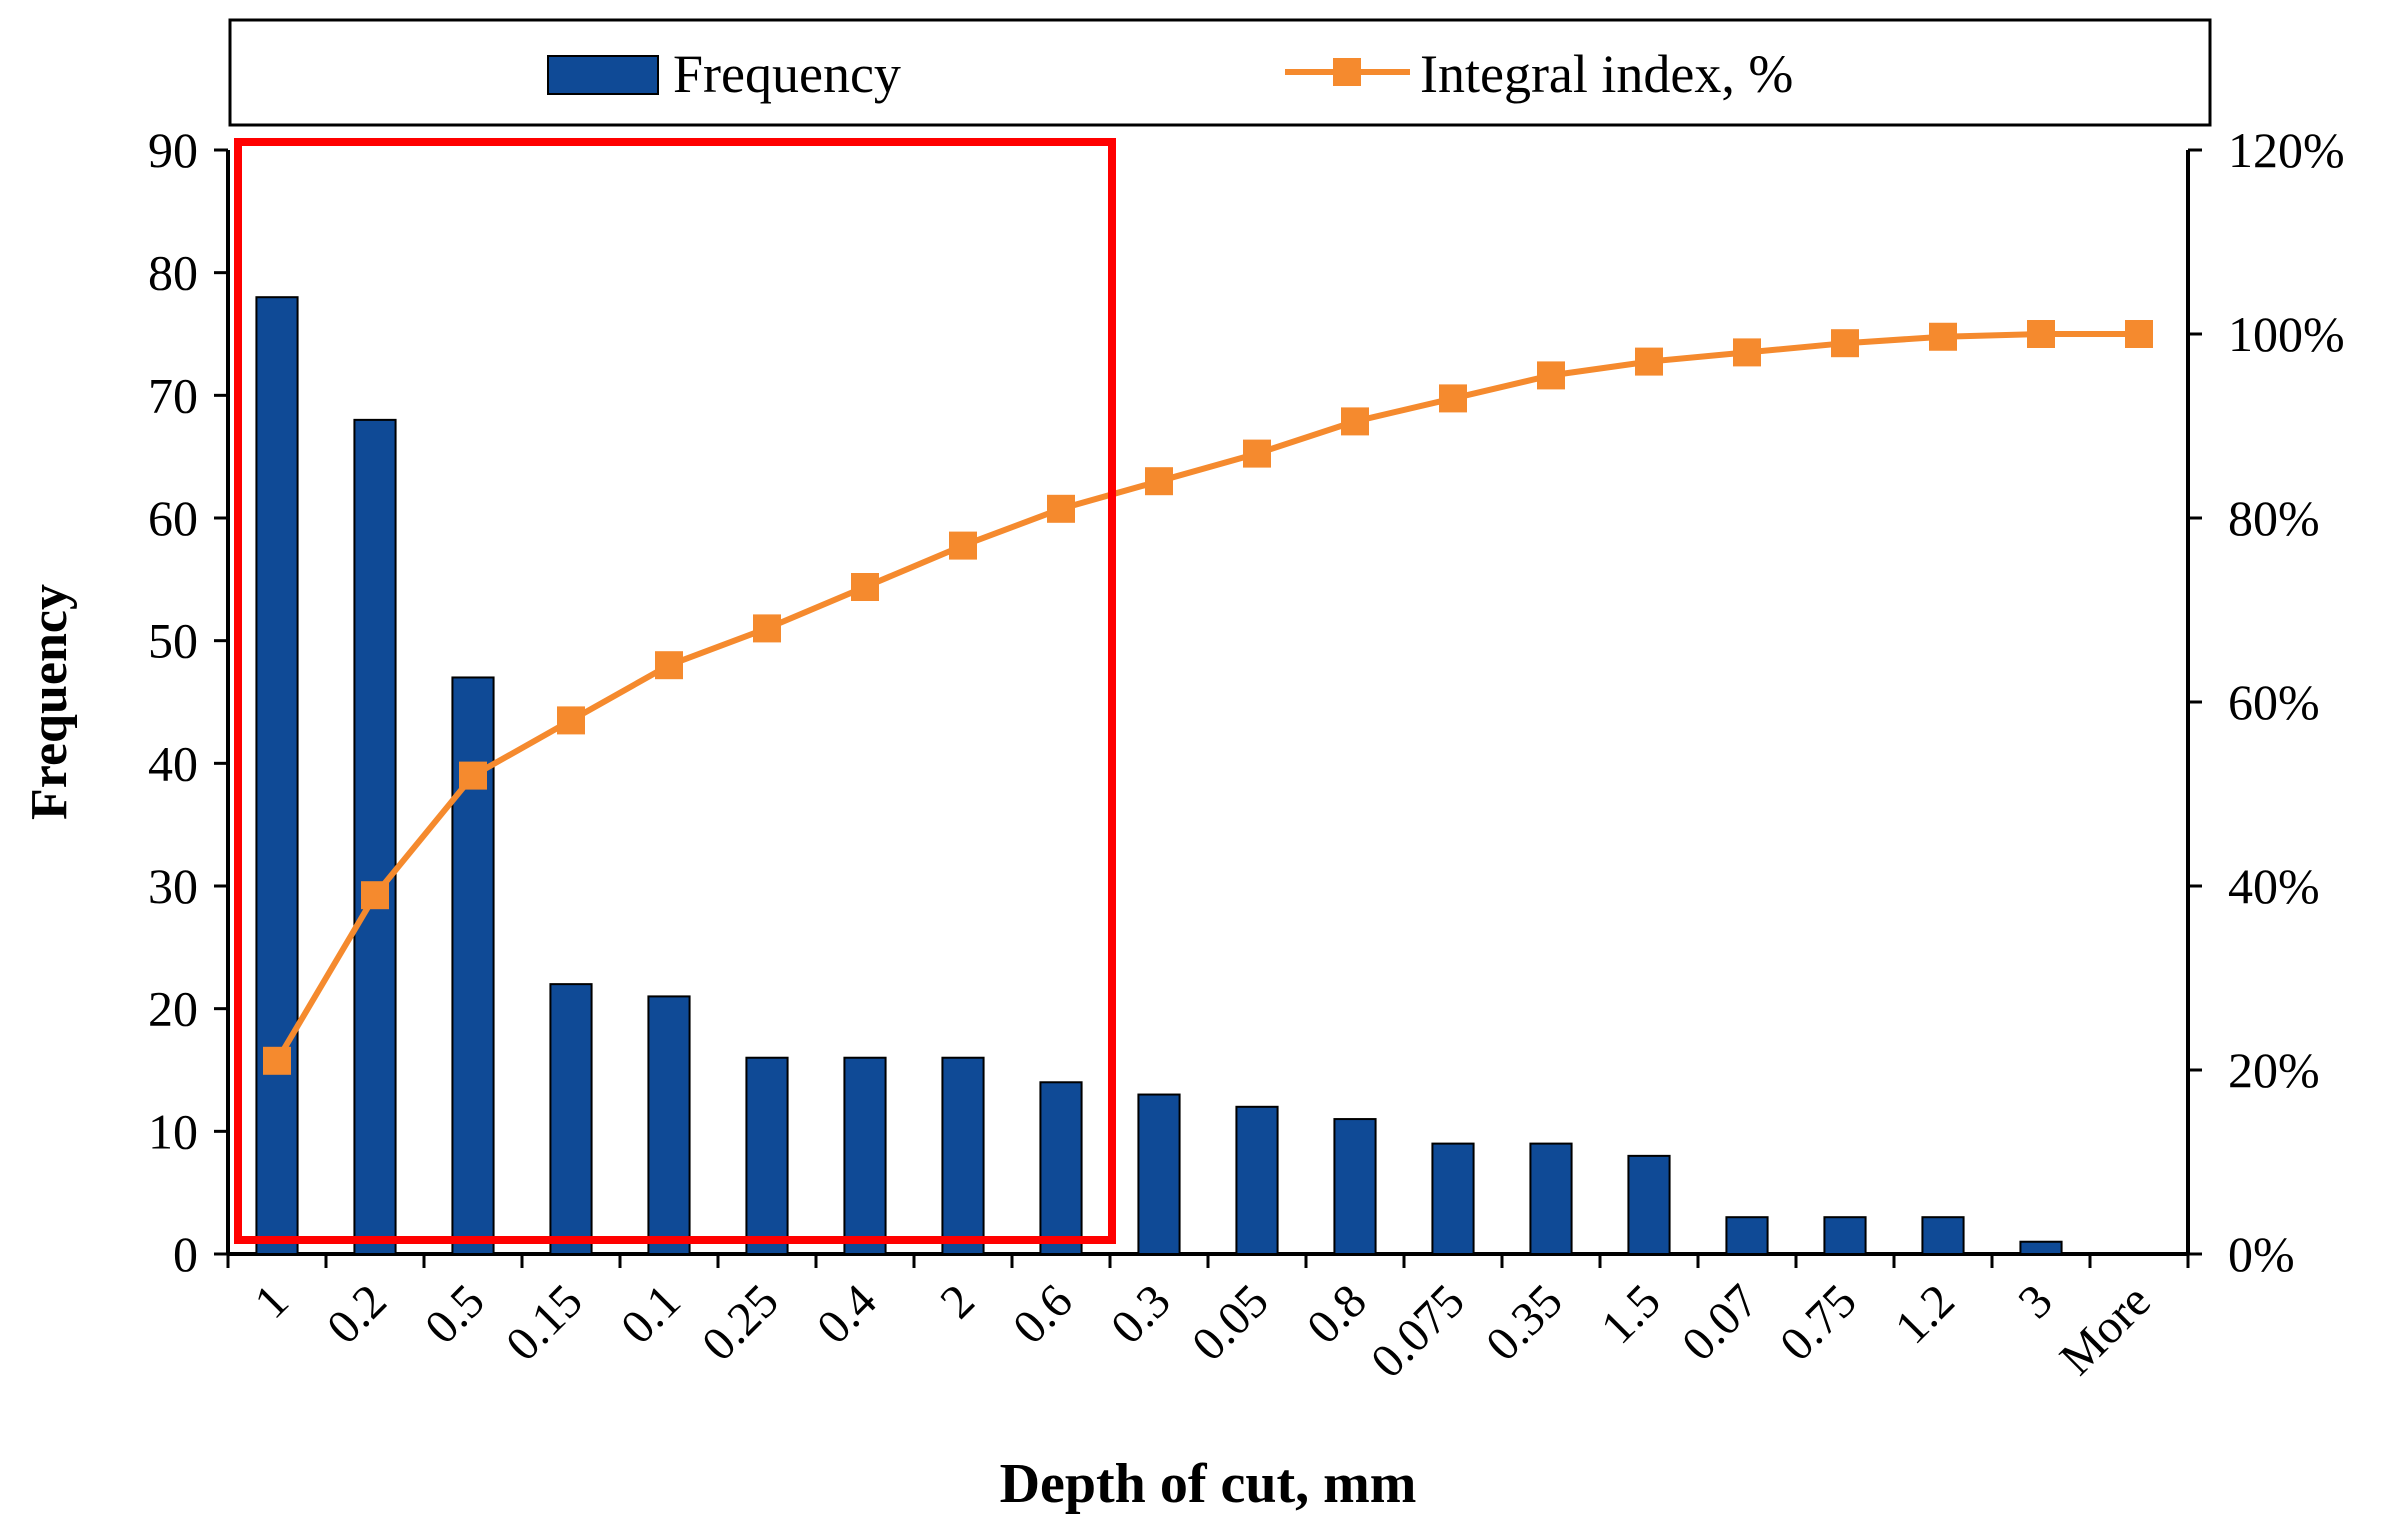 This screenshot has width=2398, height=1536. I want to click on x-tick-label: 1.2, so click(1925, 1314).